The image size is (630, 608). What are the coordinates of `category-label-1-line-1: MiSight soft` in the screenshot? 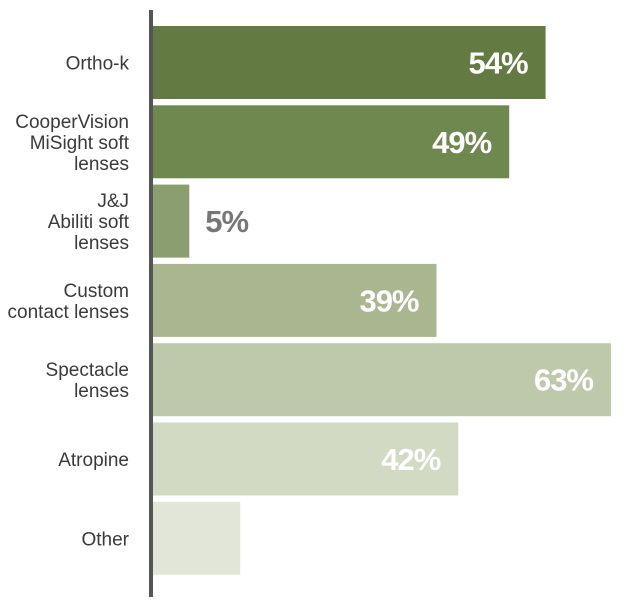 It's located at (80, 143).